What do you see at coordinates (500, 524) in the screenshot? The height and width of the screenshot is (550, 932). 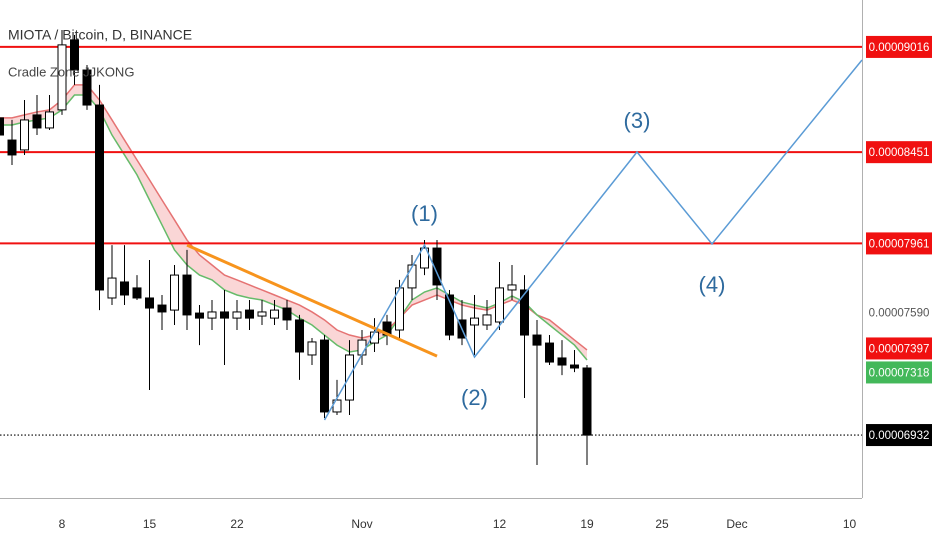 I see `x-tick-label: 12` at bounding box center [500, 524].